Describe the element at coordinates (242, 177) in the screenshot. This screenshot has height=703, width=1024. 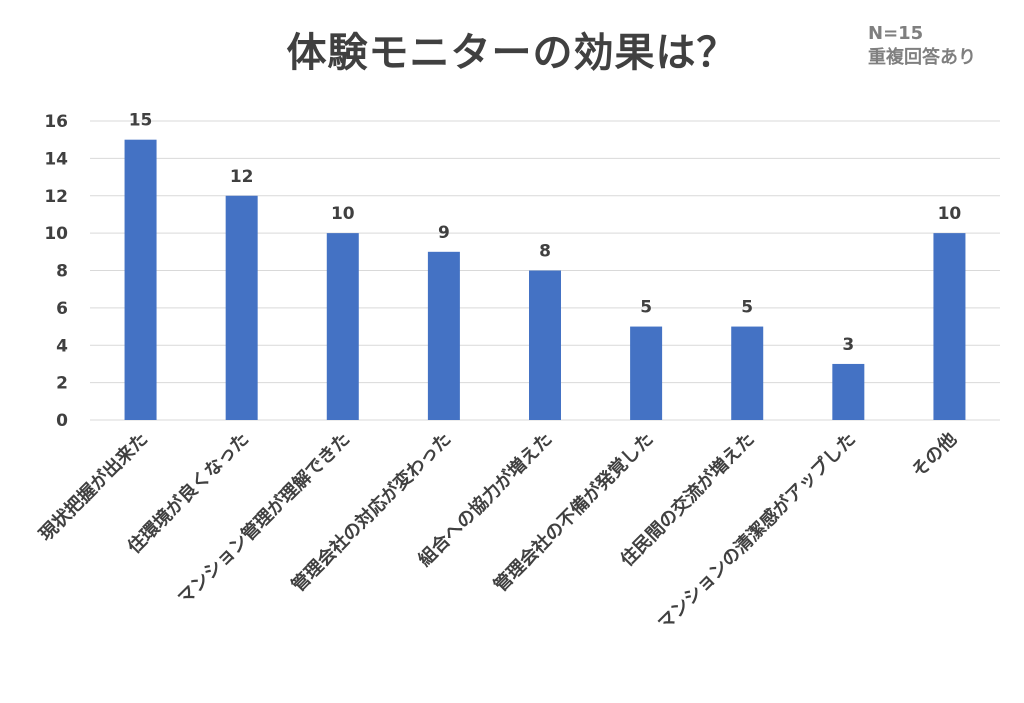
I see `data-label: 12` at that location.